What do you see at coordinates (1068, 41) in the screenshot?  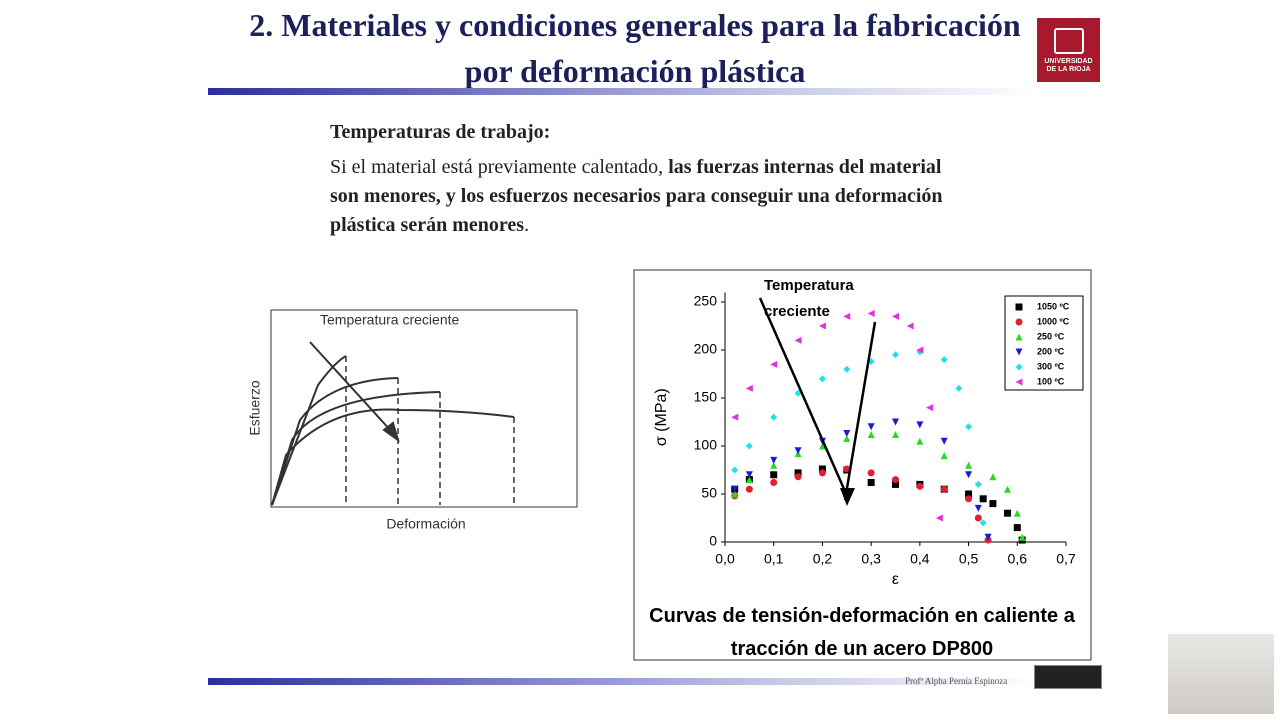 I see `logo-mark` at bounding box center [1068, 41].